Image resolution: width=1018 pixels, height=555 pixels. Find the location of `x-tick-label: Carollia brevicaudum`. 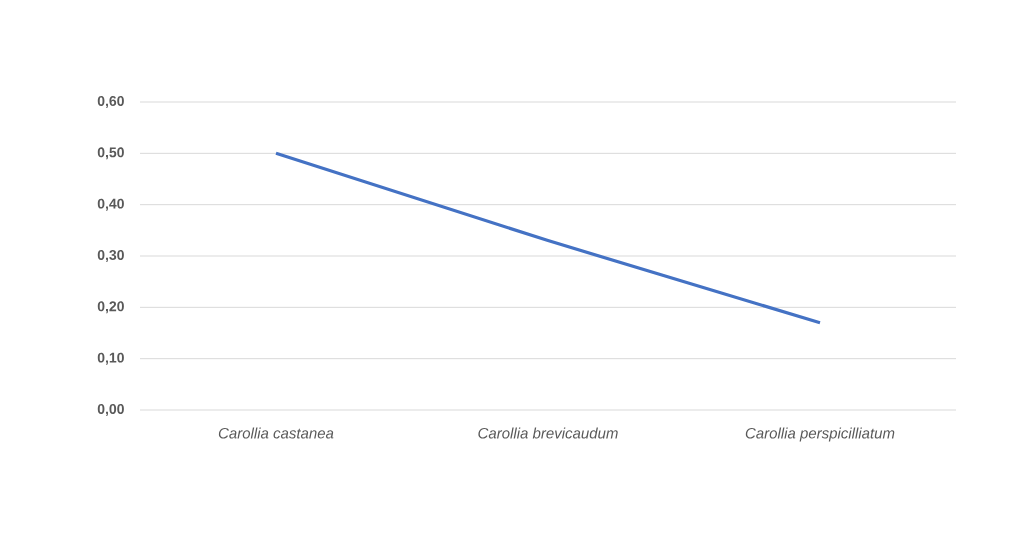

x-tick-label: Carollia brevicaudum is located at coordinates (548, 433).